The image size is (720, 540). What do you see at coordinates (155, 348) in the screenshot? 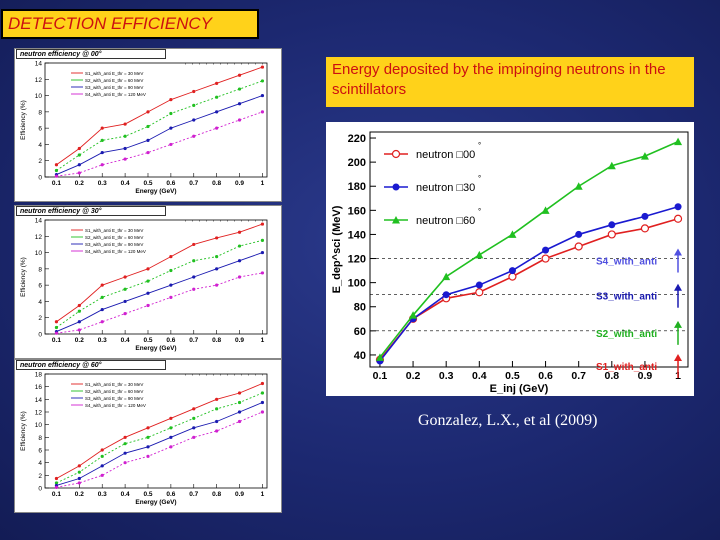
I see `x-axis-label: Energy (GeV)` at bounding box center [155, 348].